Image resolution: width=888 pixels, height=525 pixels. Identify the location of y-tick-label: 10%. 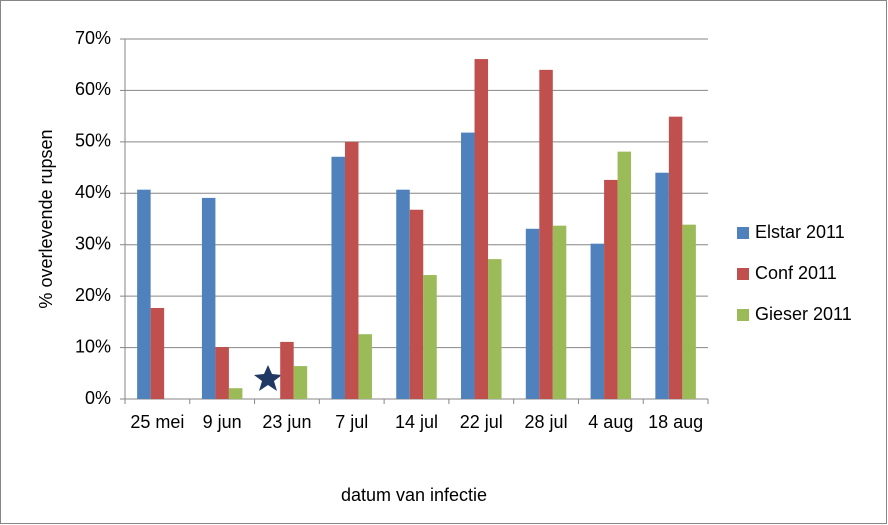
(93, 346).